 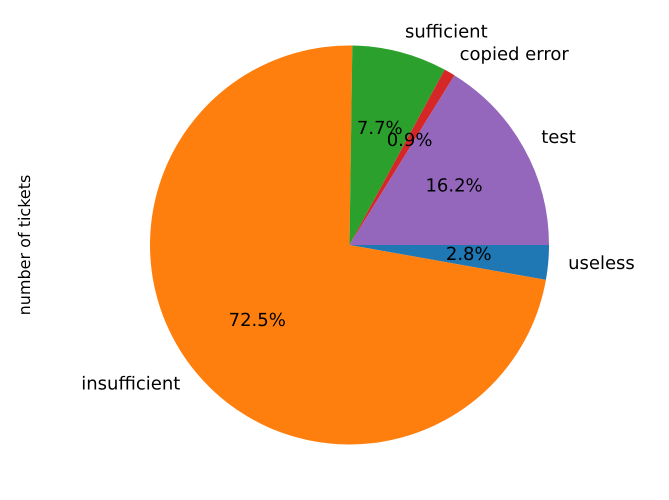 I want to click on data-label: 72.5%, so click(x=257, y=320).